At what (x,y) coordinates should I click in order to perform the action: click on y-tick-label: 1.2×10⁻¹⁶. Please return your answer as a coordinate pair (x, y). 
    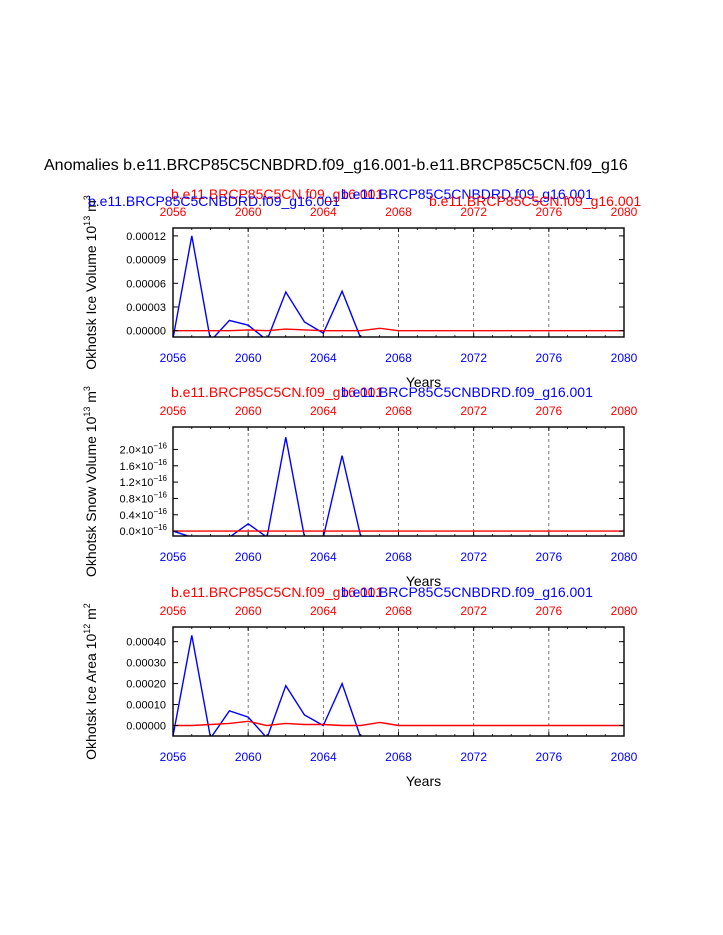
    Looking at the image, I should click on (143, 481).